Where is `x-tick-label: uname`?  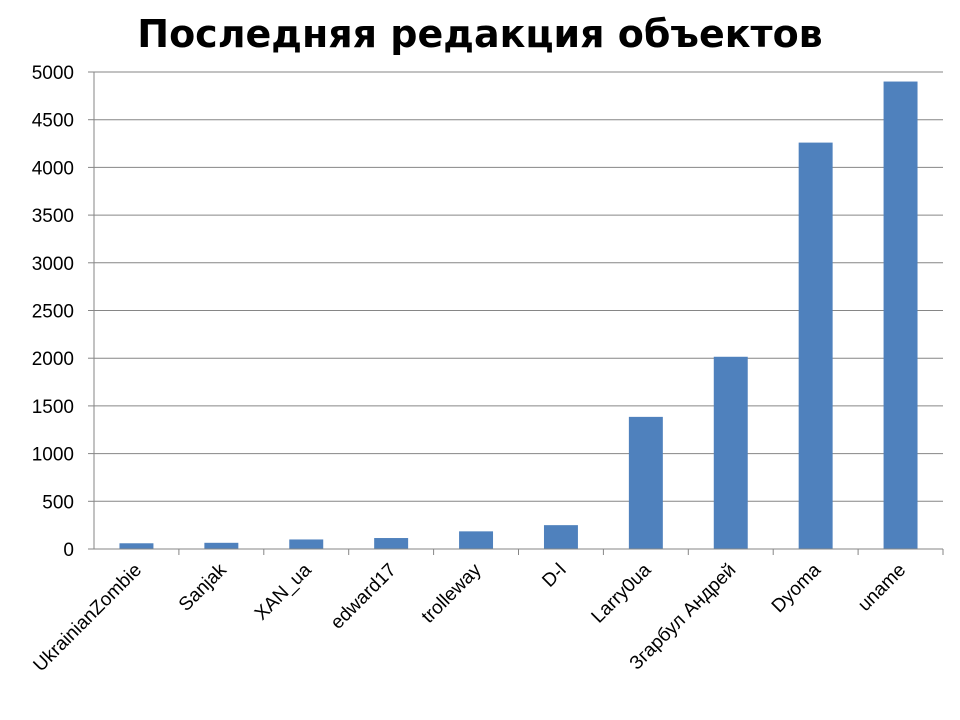
x-tick-label: uname is located at coordinates (882, 588).